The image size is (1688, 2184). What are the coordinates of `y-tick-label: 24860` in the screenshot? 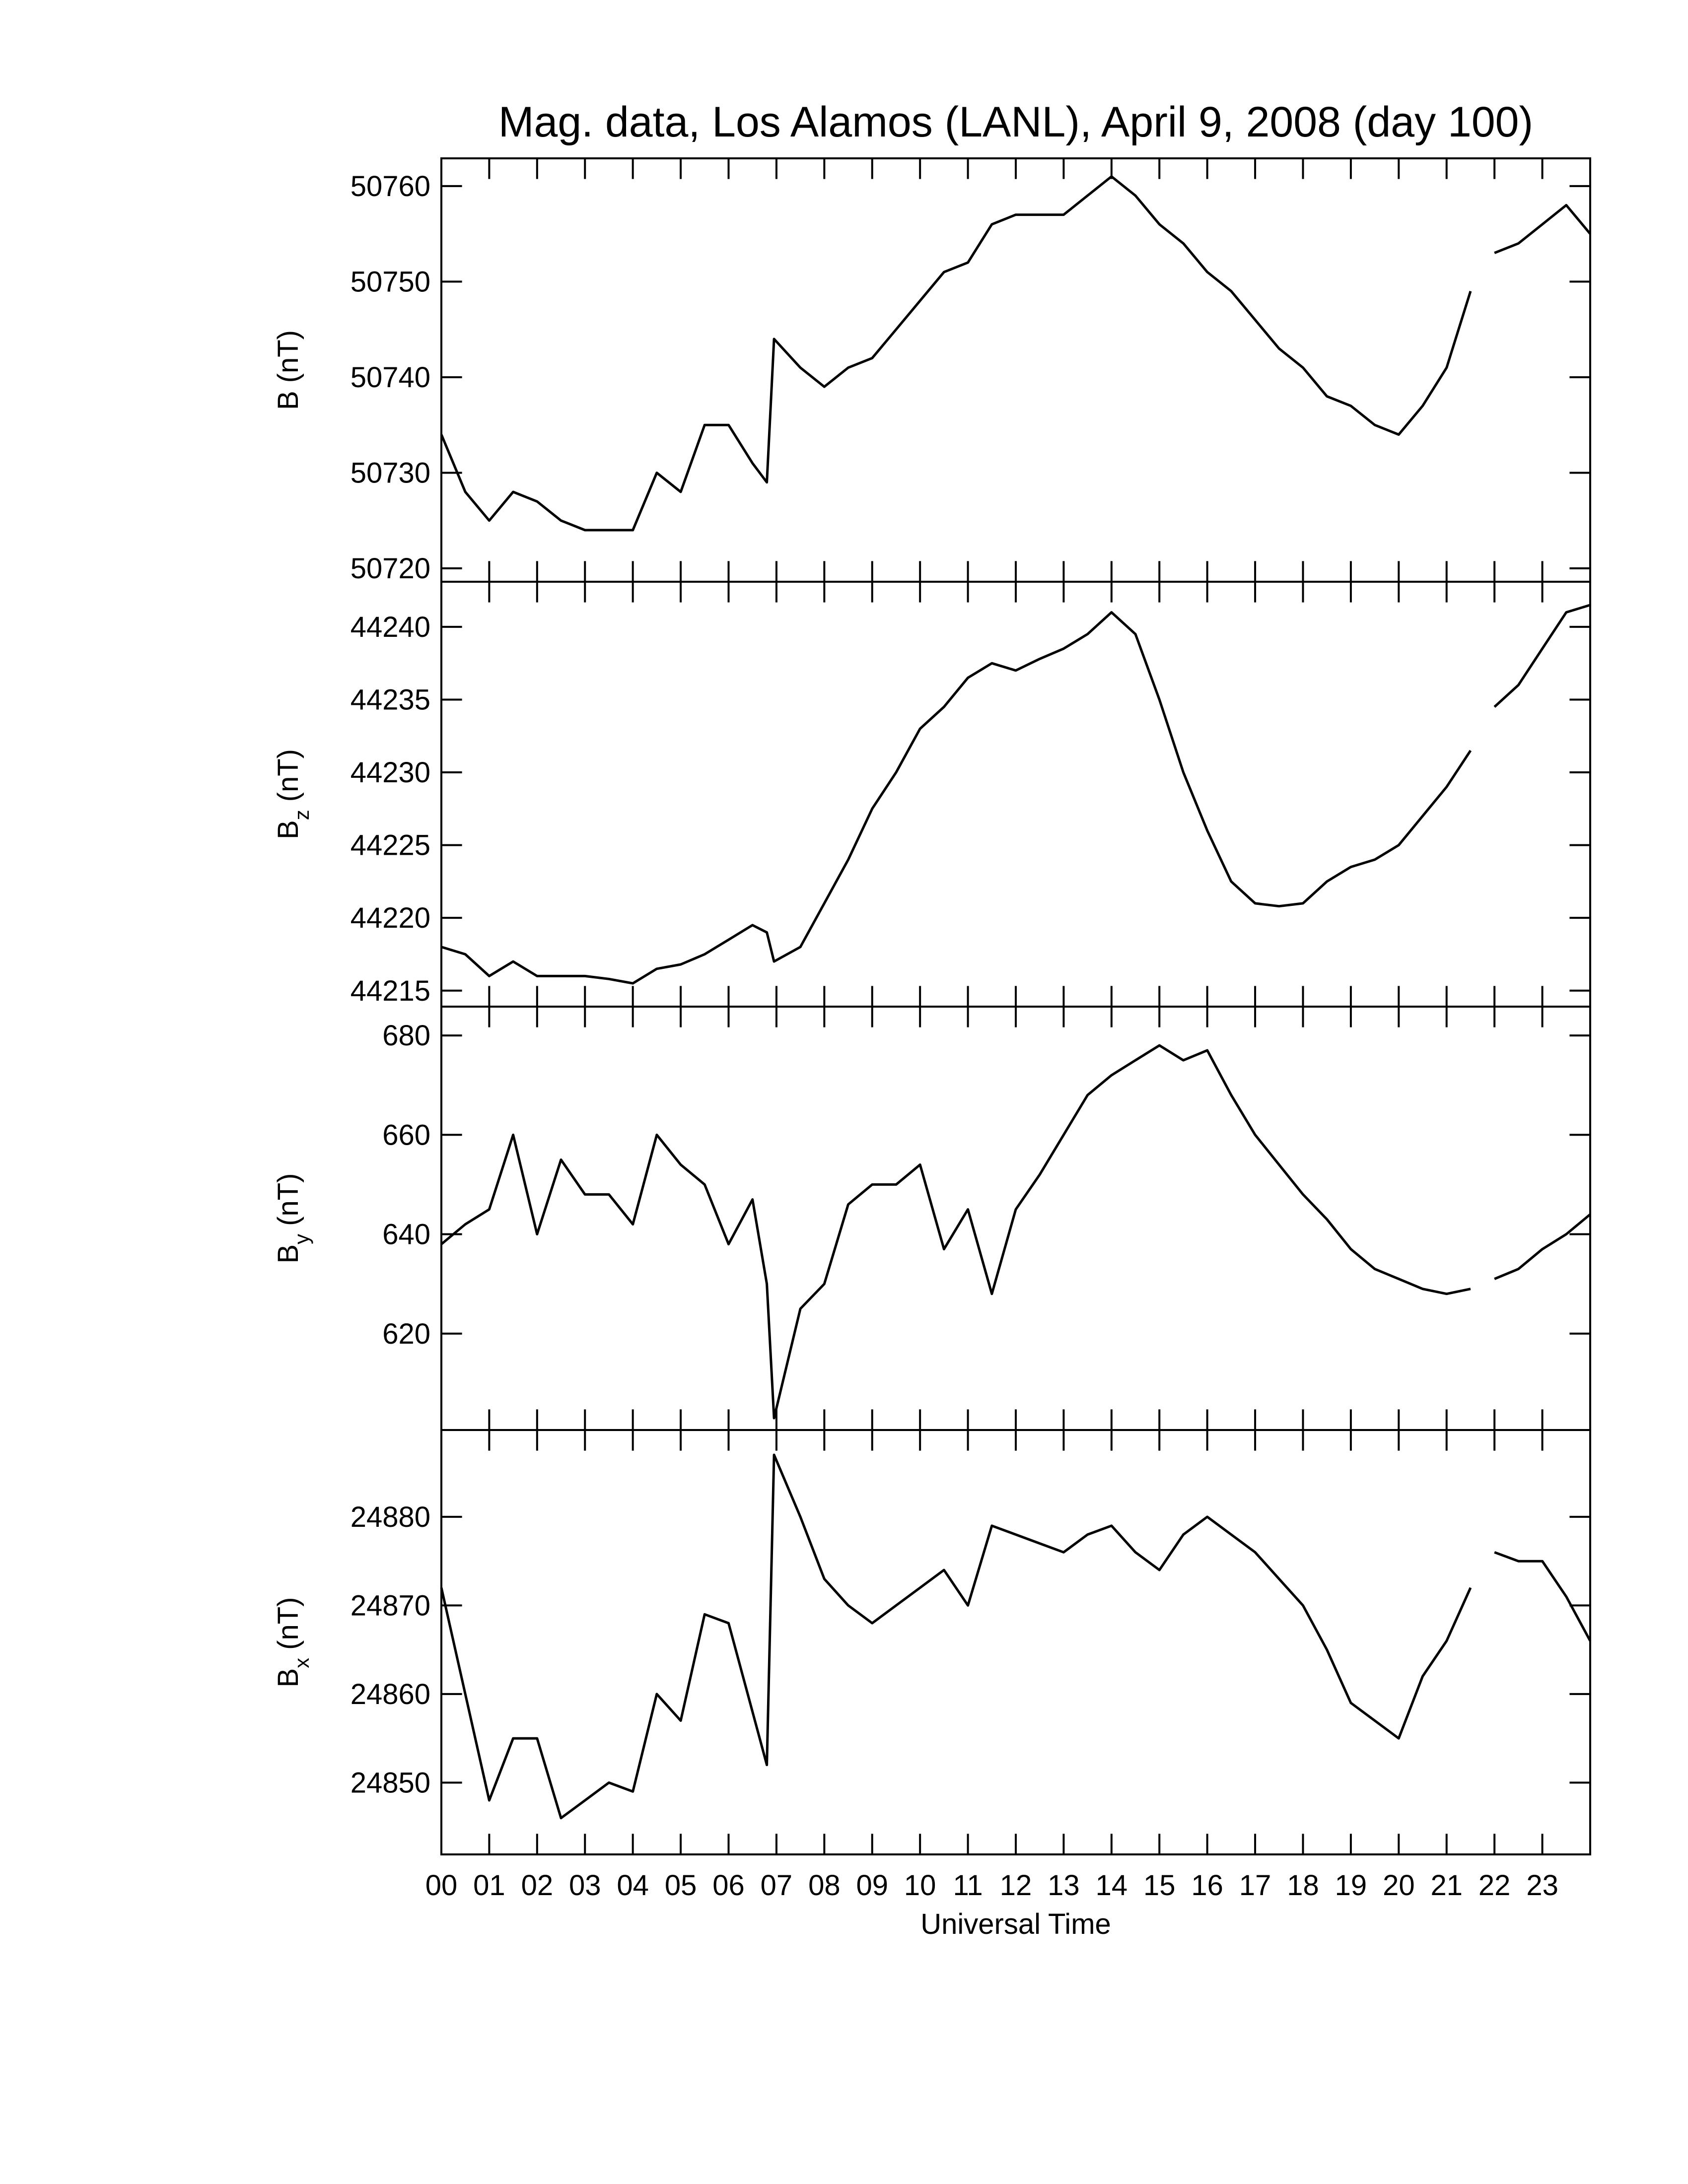 It's located at (390, 1694).